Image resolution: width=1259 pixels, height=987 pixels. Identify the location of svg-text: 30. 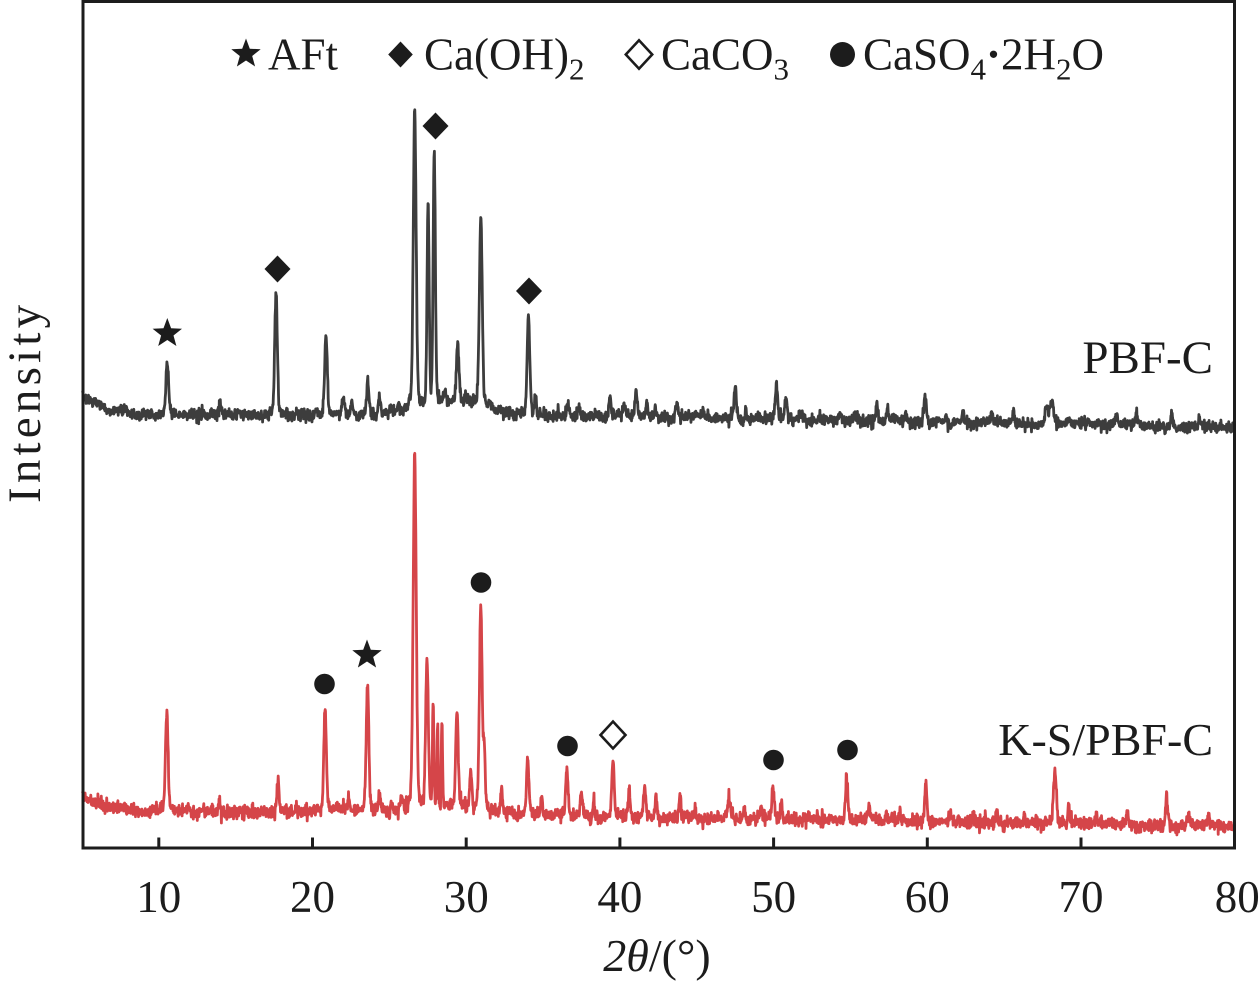
(466, 897).